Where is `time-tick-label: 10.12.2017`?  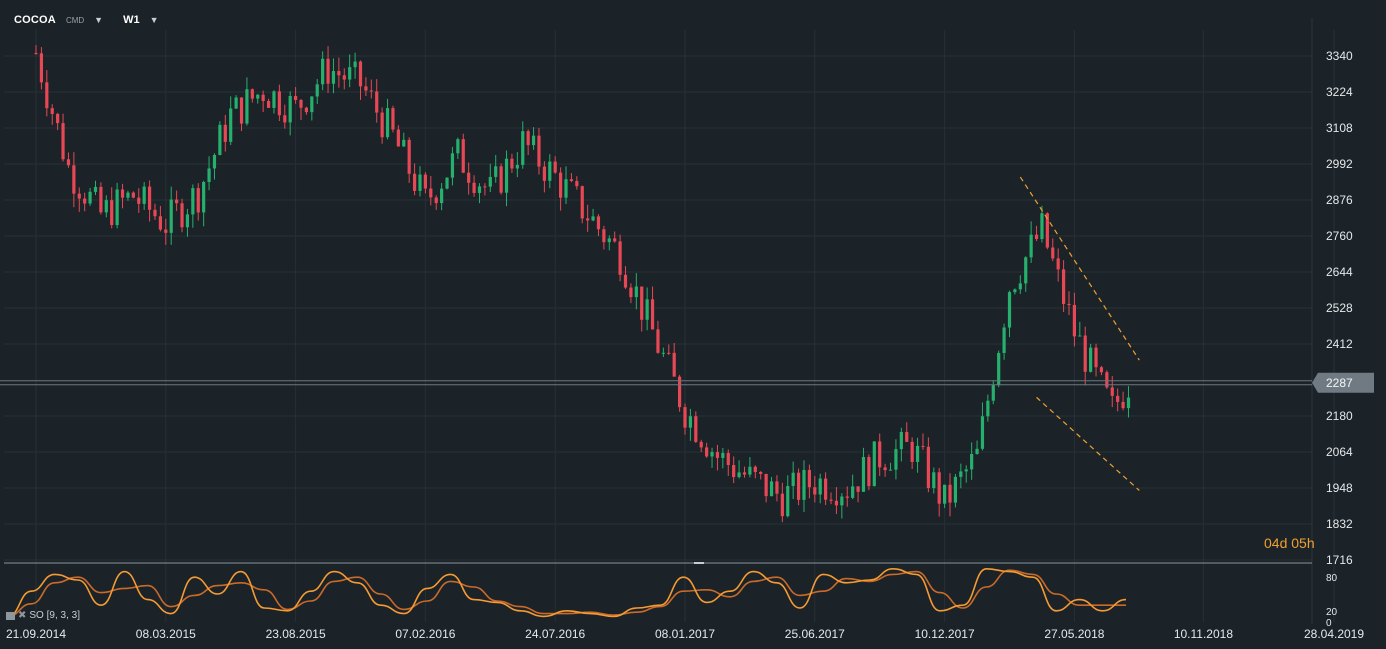
time-tick-label: 10.12.2017 is located at coordinates (945, 634).